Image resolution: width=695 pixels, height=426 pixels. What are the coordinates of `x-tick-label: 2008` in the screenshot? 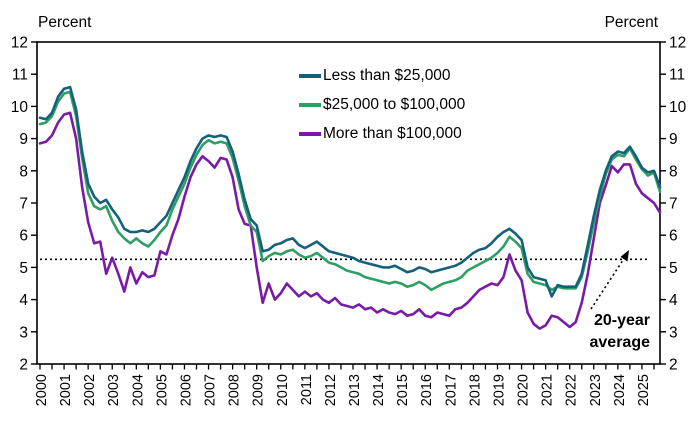 It's located at (235, 390).